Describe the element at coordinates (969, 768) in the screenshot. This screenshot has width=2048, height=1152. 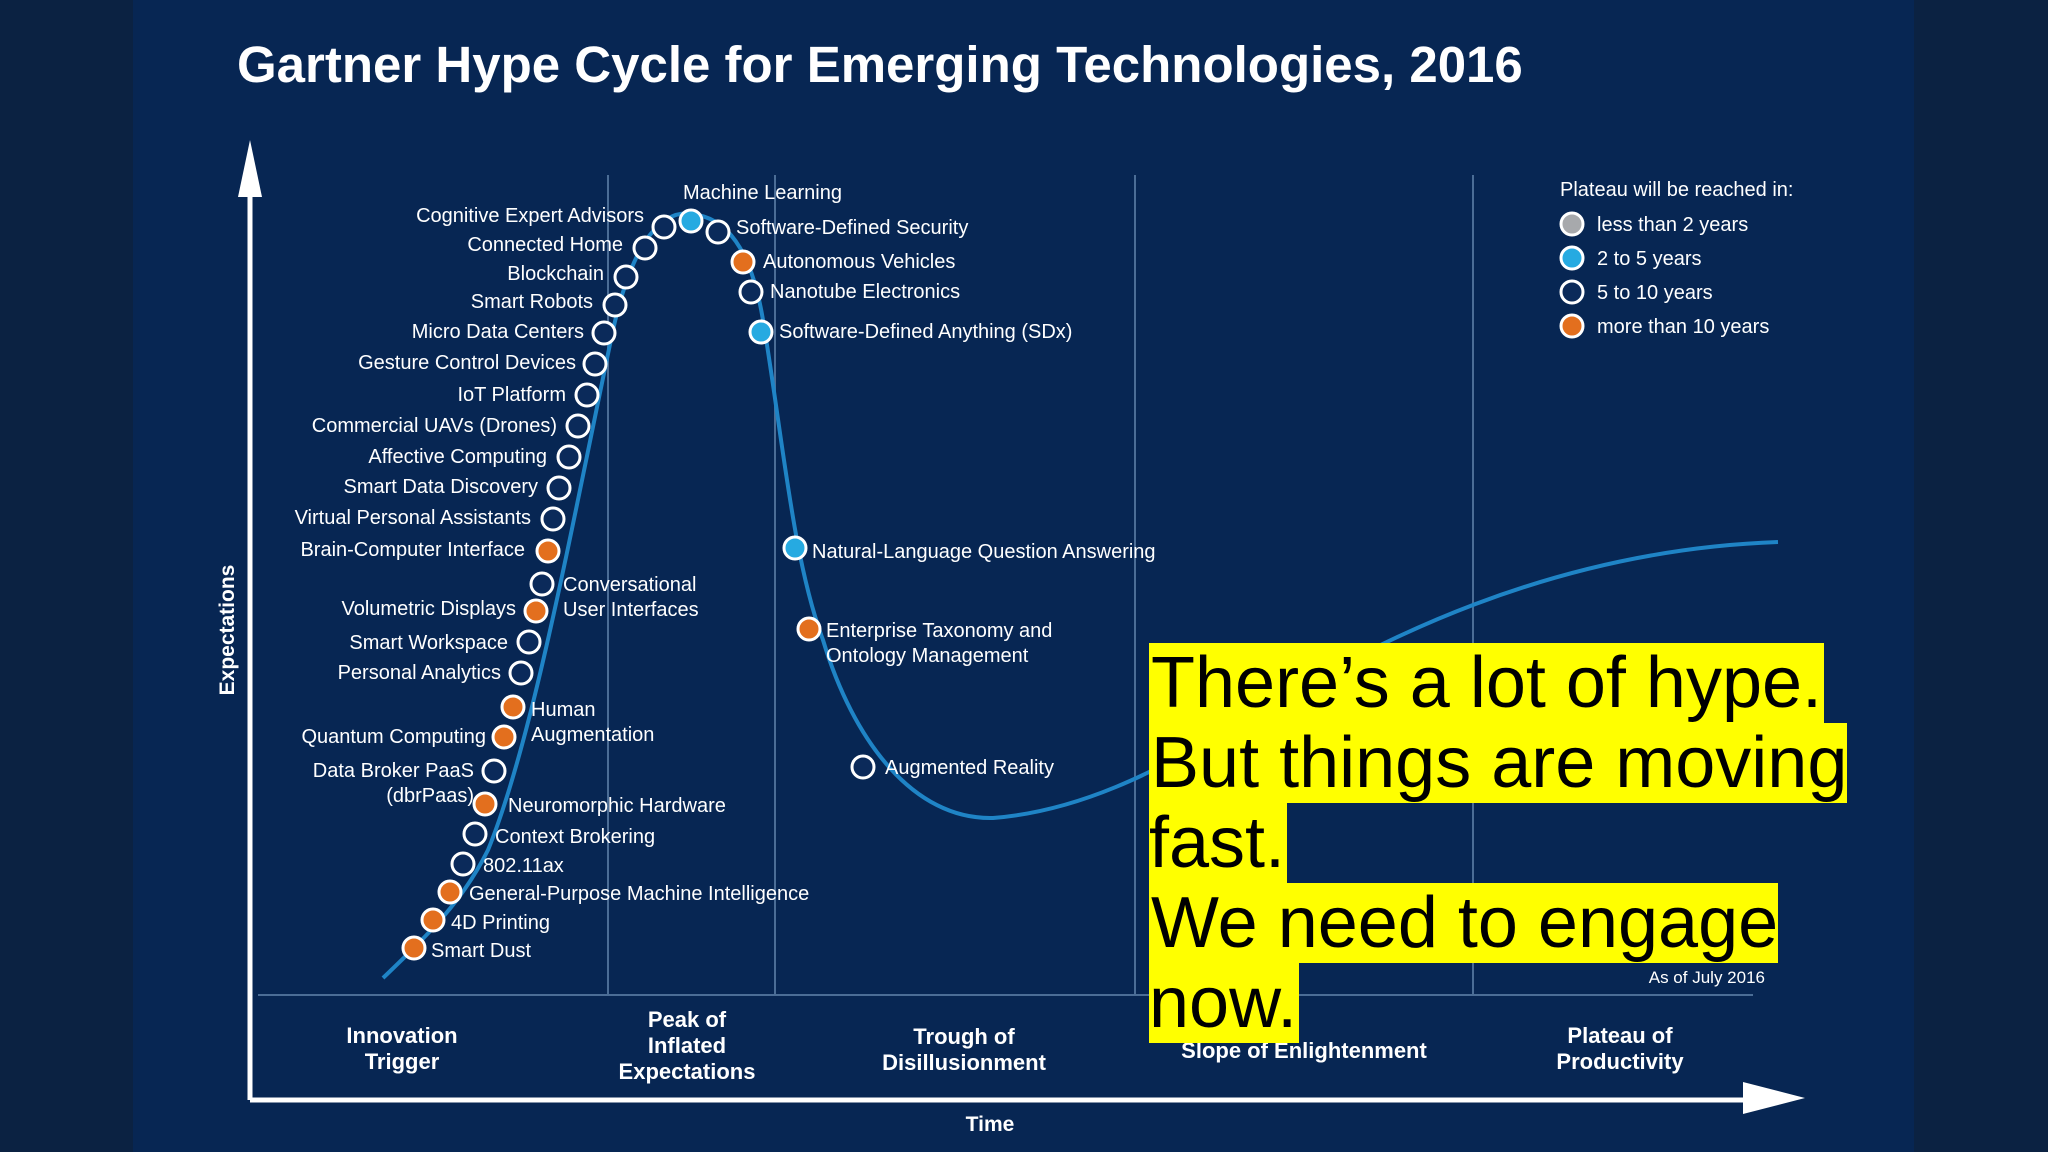
I see `tech-label: Augmented Reality` at that location.